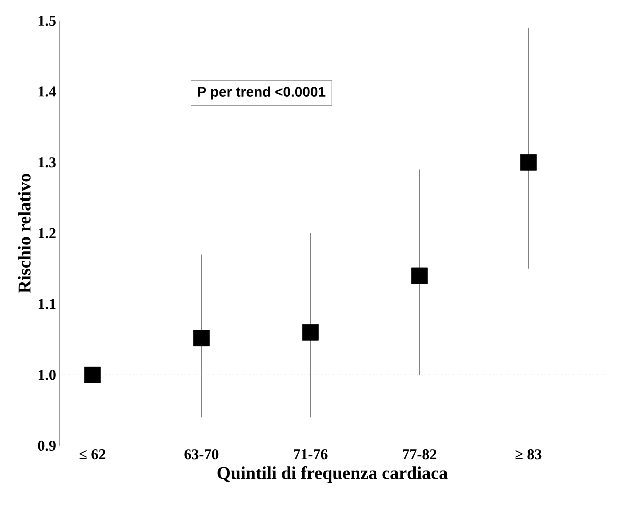 Image resolution: width=637 pixels, height=521 pixels. I want to click on x-tick-label: 63-70, so click(201, 455).